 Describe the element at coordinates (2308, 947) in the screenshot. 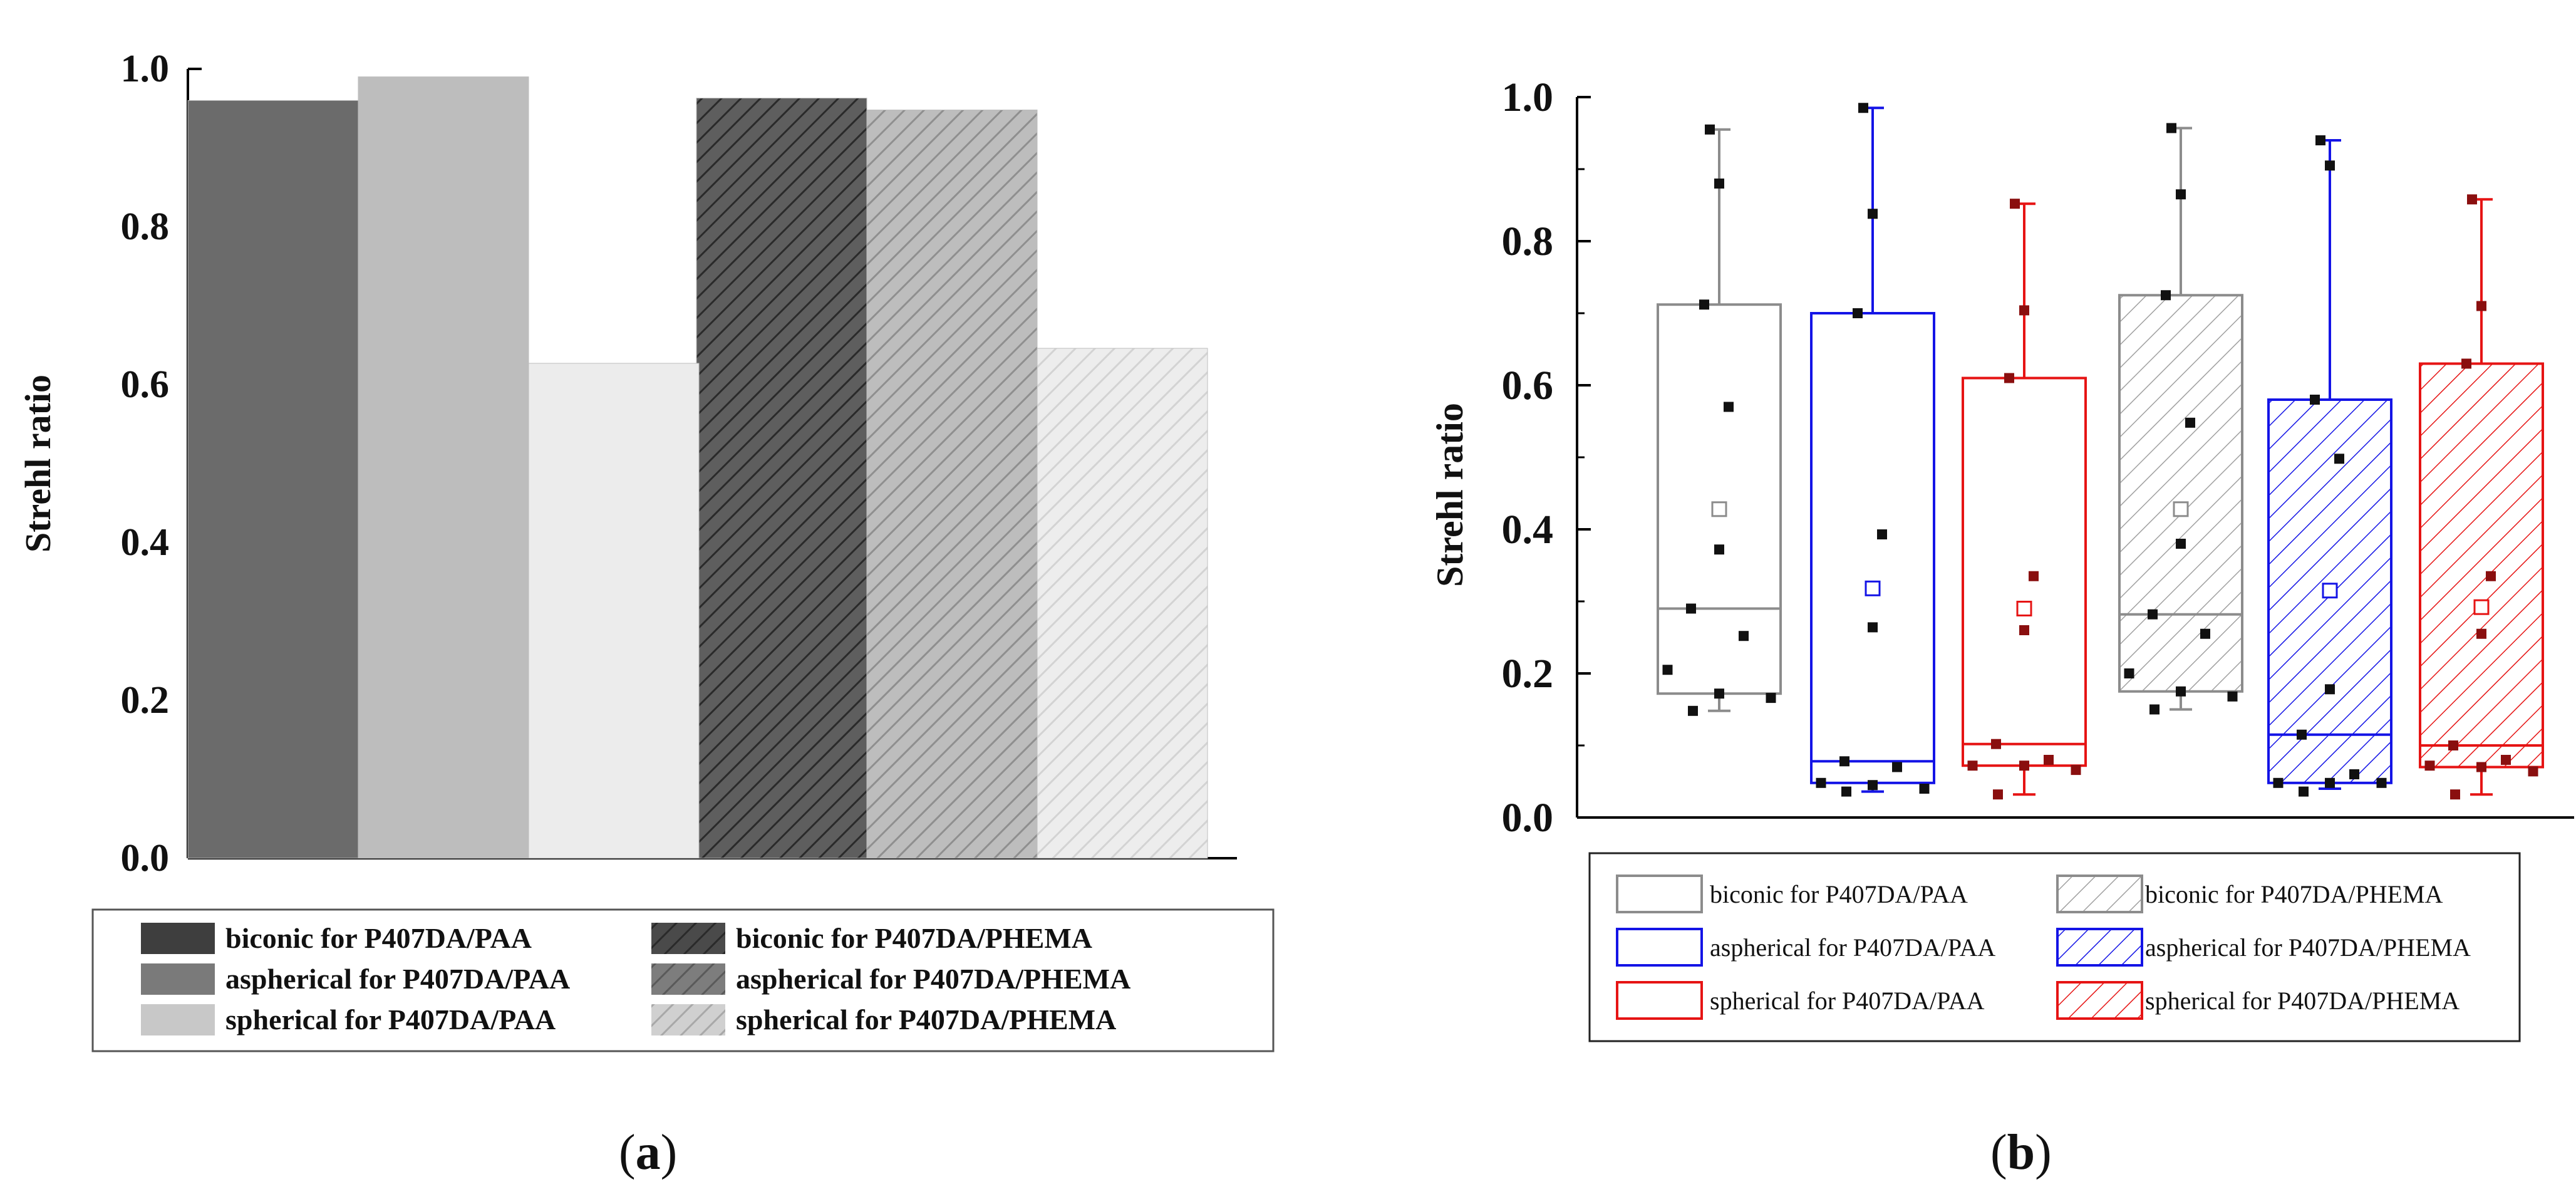

I see `legend-label-aspherical-for-p407da-phema: aspherical for P407DA/PHEMA` at that location.